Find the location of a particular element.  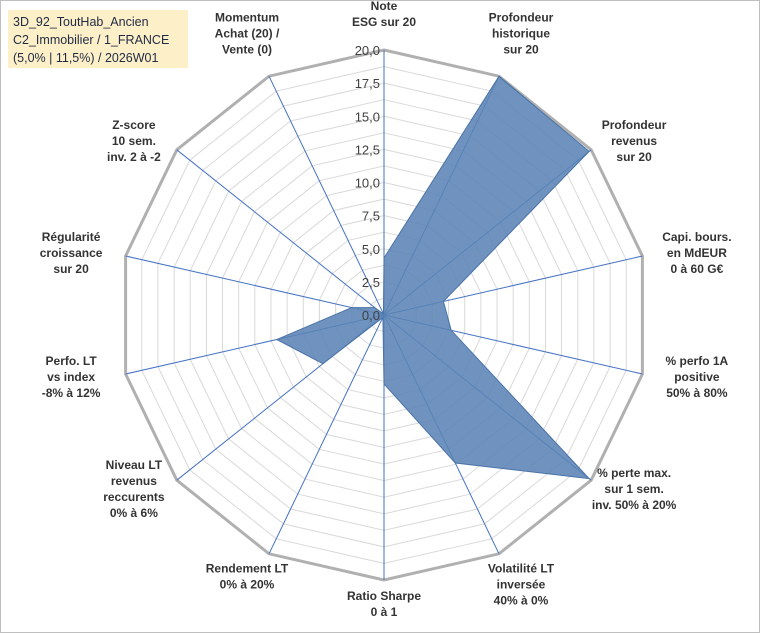

tick-label: 17,5 is located at coordinates (367, 83).